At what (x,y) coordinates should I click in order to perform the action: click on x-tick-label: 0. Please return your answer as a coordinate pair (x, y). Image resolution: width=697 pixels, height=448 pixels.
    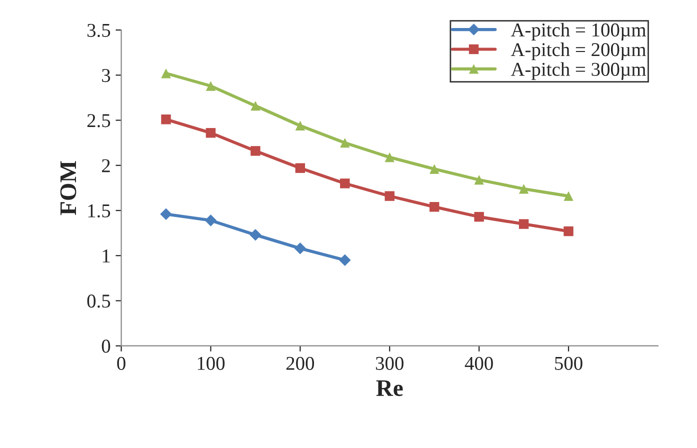
    Looking at the image, I should click on (121, 363).